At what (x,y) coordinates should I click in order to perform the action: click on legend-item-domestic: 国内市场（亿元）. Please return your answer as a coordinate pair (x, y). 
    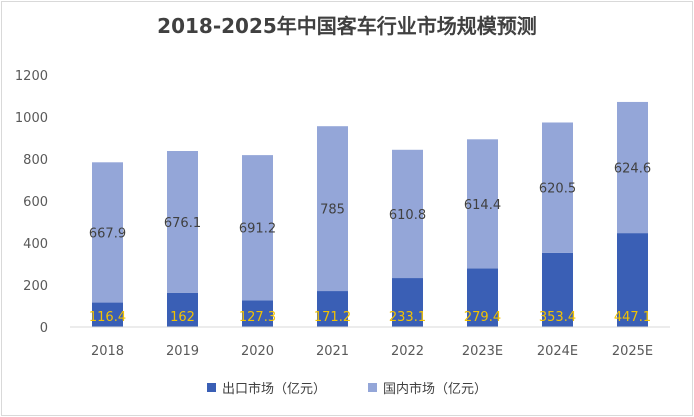
    Looking at the image, I should click on (427, 387).